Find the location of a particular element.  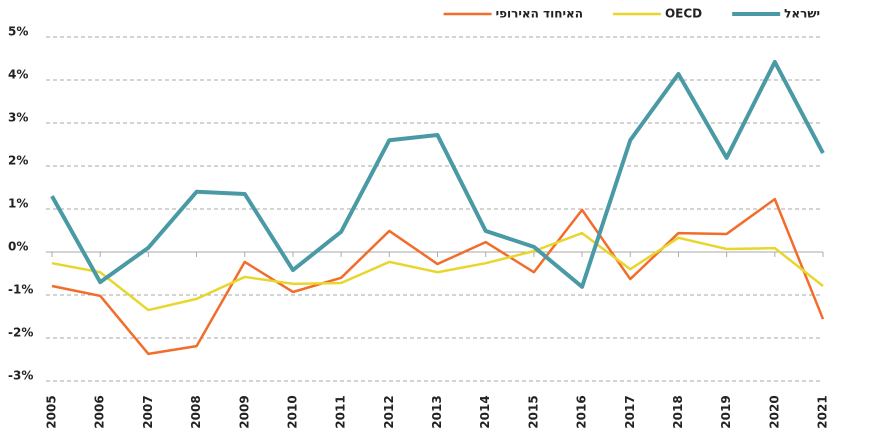

x-tick-label: 2008 is located at coordinates (196, 411).